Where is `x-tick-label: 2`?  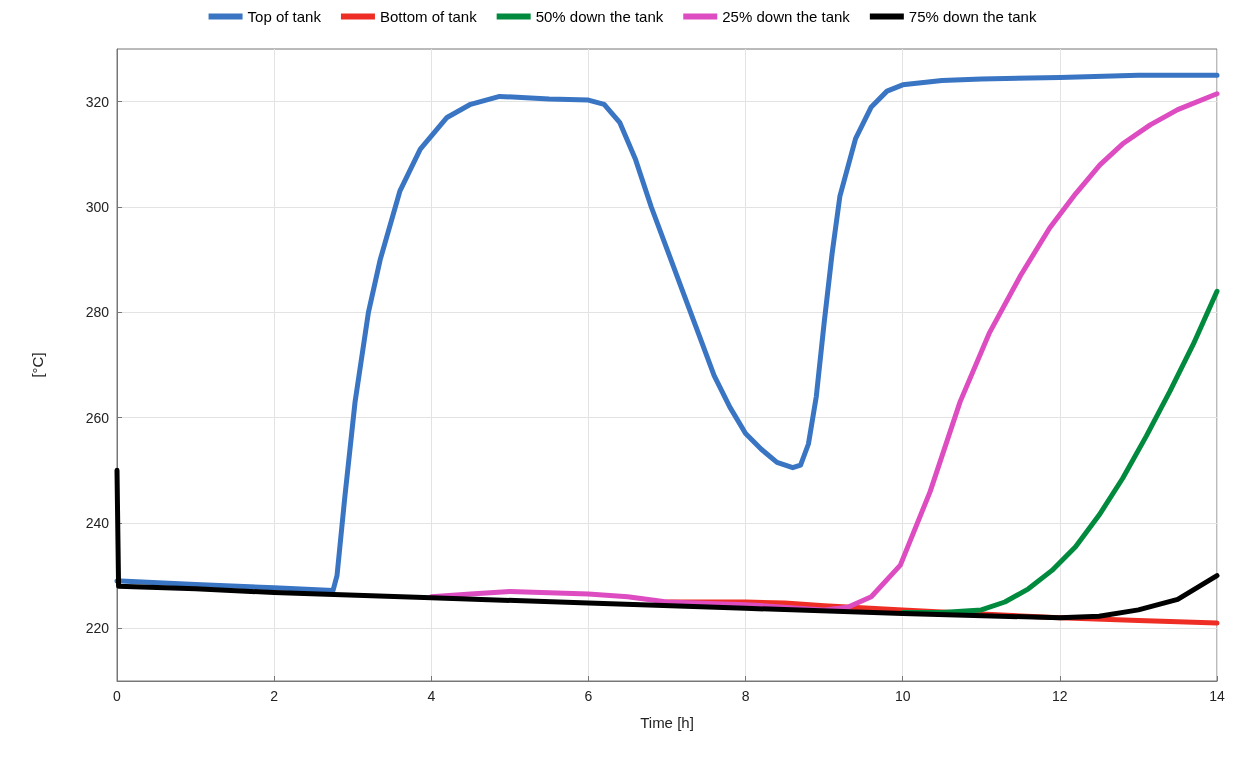
x-tick-label: 2 is located at coordinates (274, 696).